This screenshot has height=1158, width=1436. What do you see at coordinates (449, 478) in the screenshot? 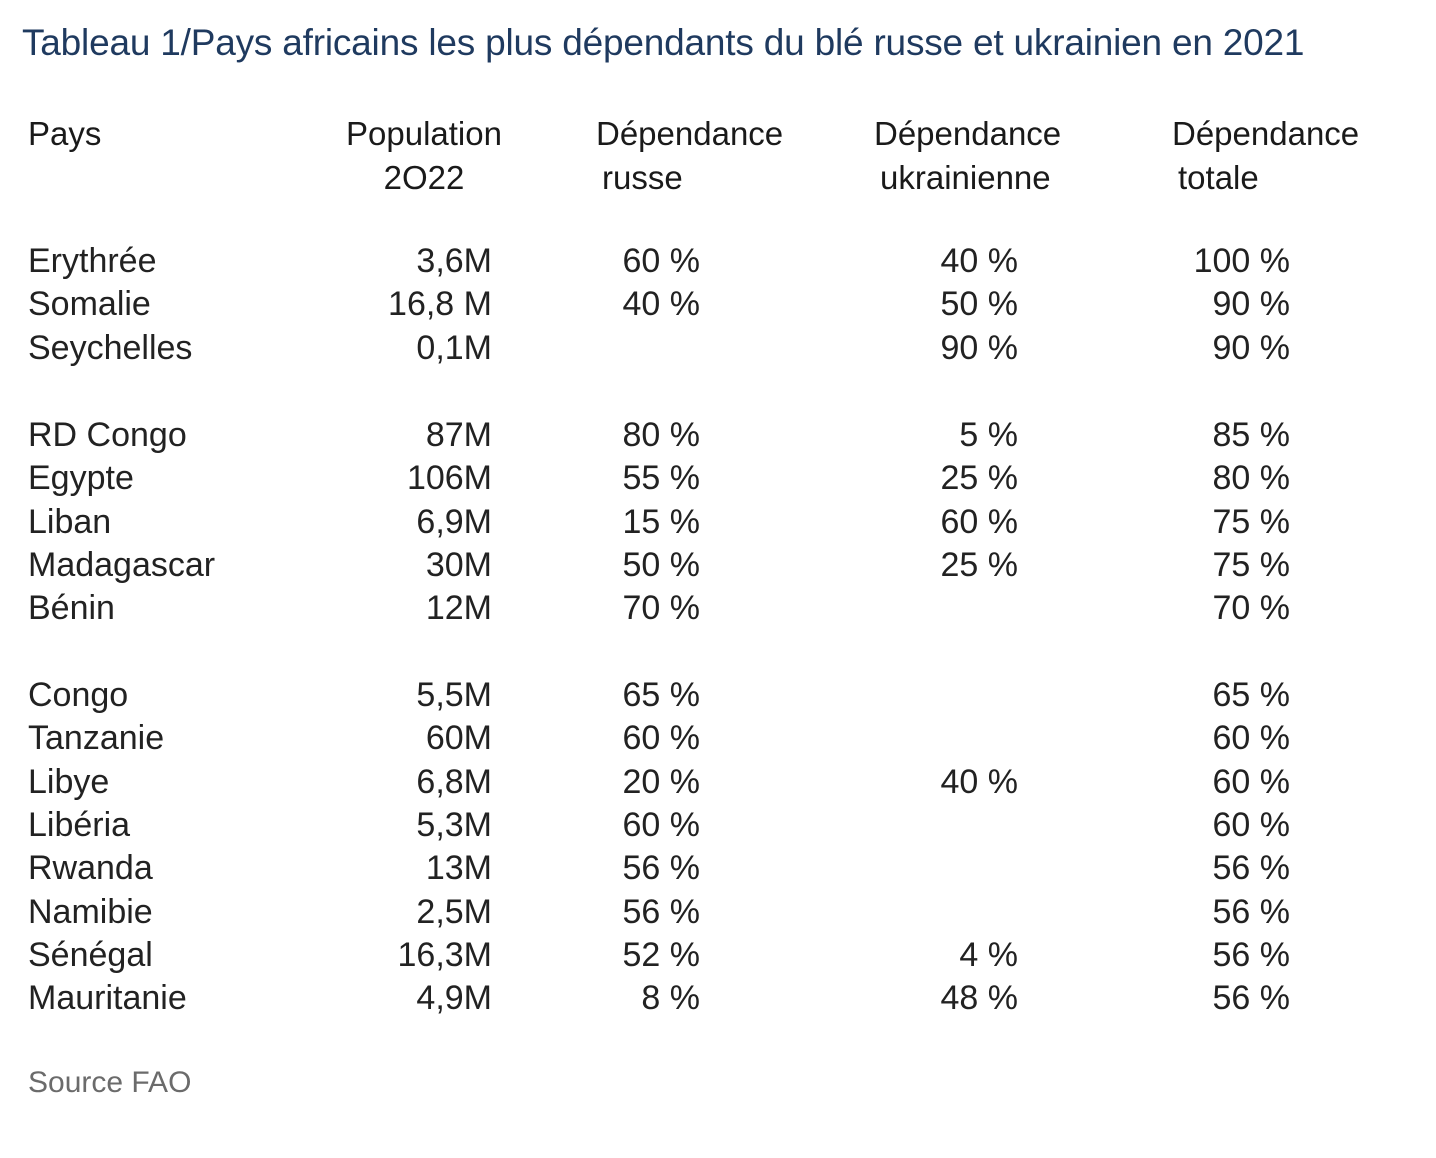
I see `population-cell: 106M` at bounding box center [449, 478].